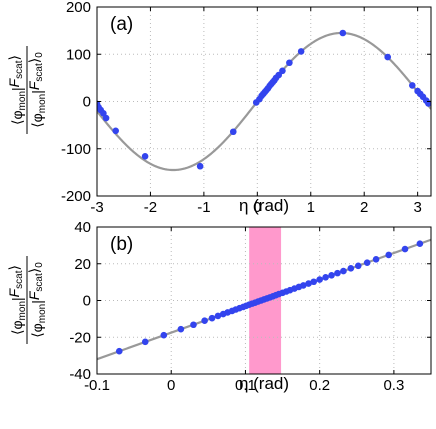 The image size is (436, 429). I want to click on y-tick-label: 200, so click(78, 8).